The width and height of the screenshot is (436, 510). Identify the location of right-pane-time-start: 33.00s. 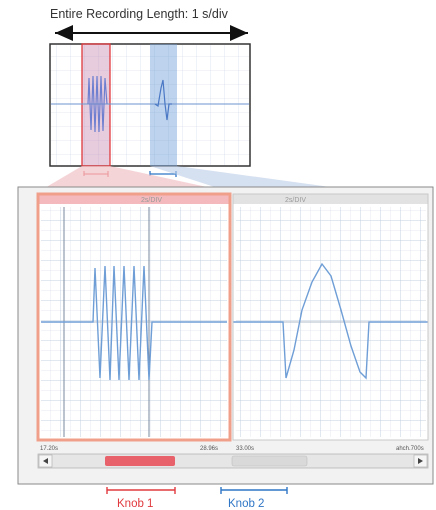
(245, 449).